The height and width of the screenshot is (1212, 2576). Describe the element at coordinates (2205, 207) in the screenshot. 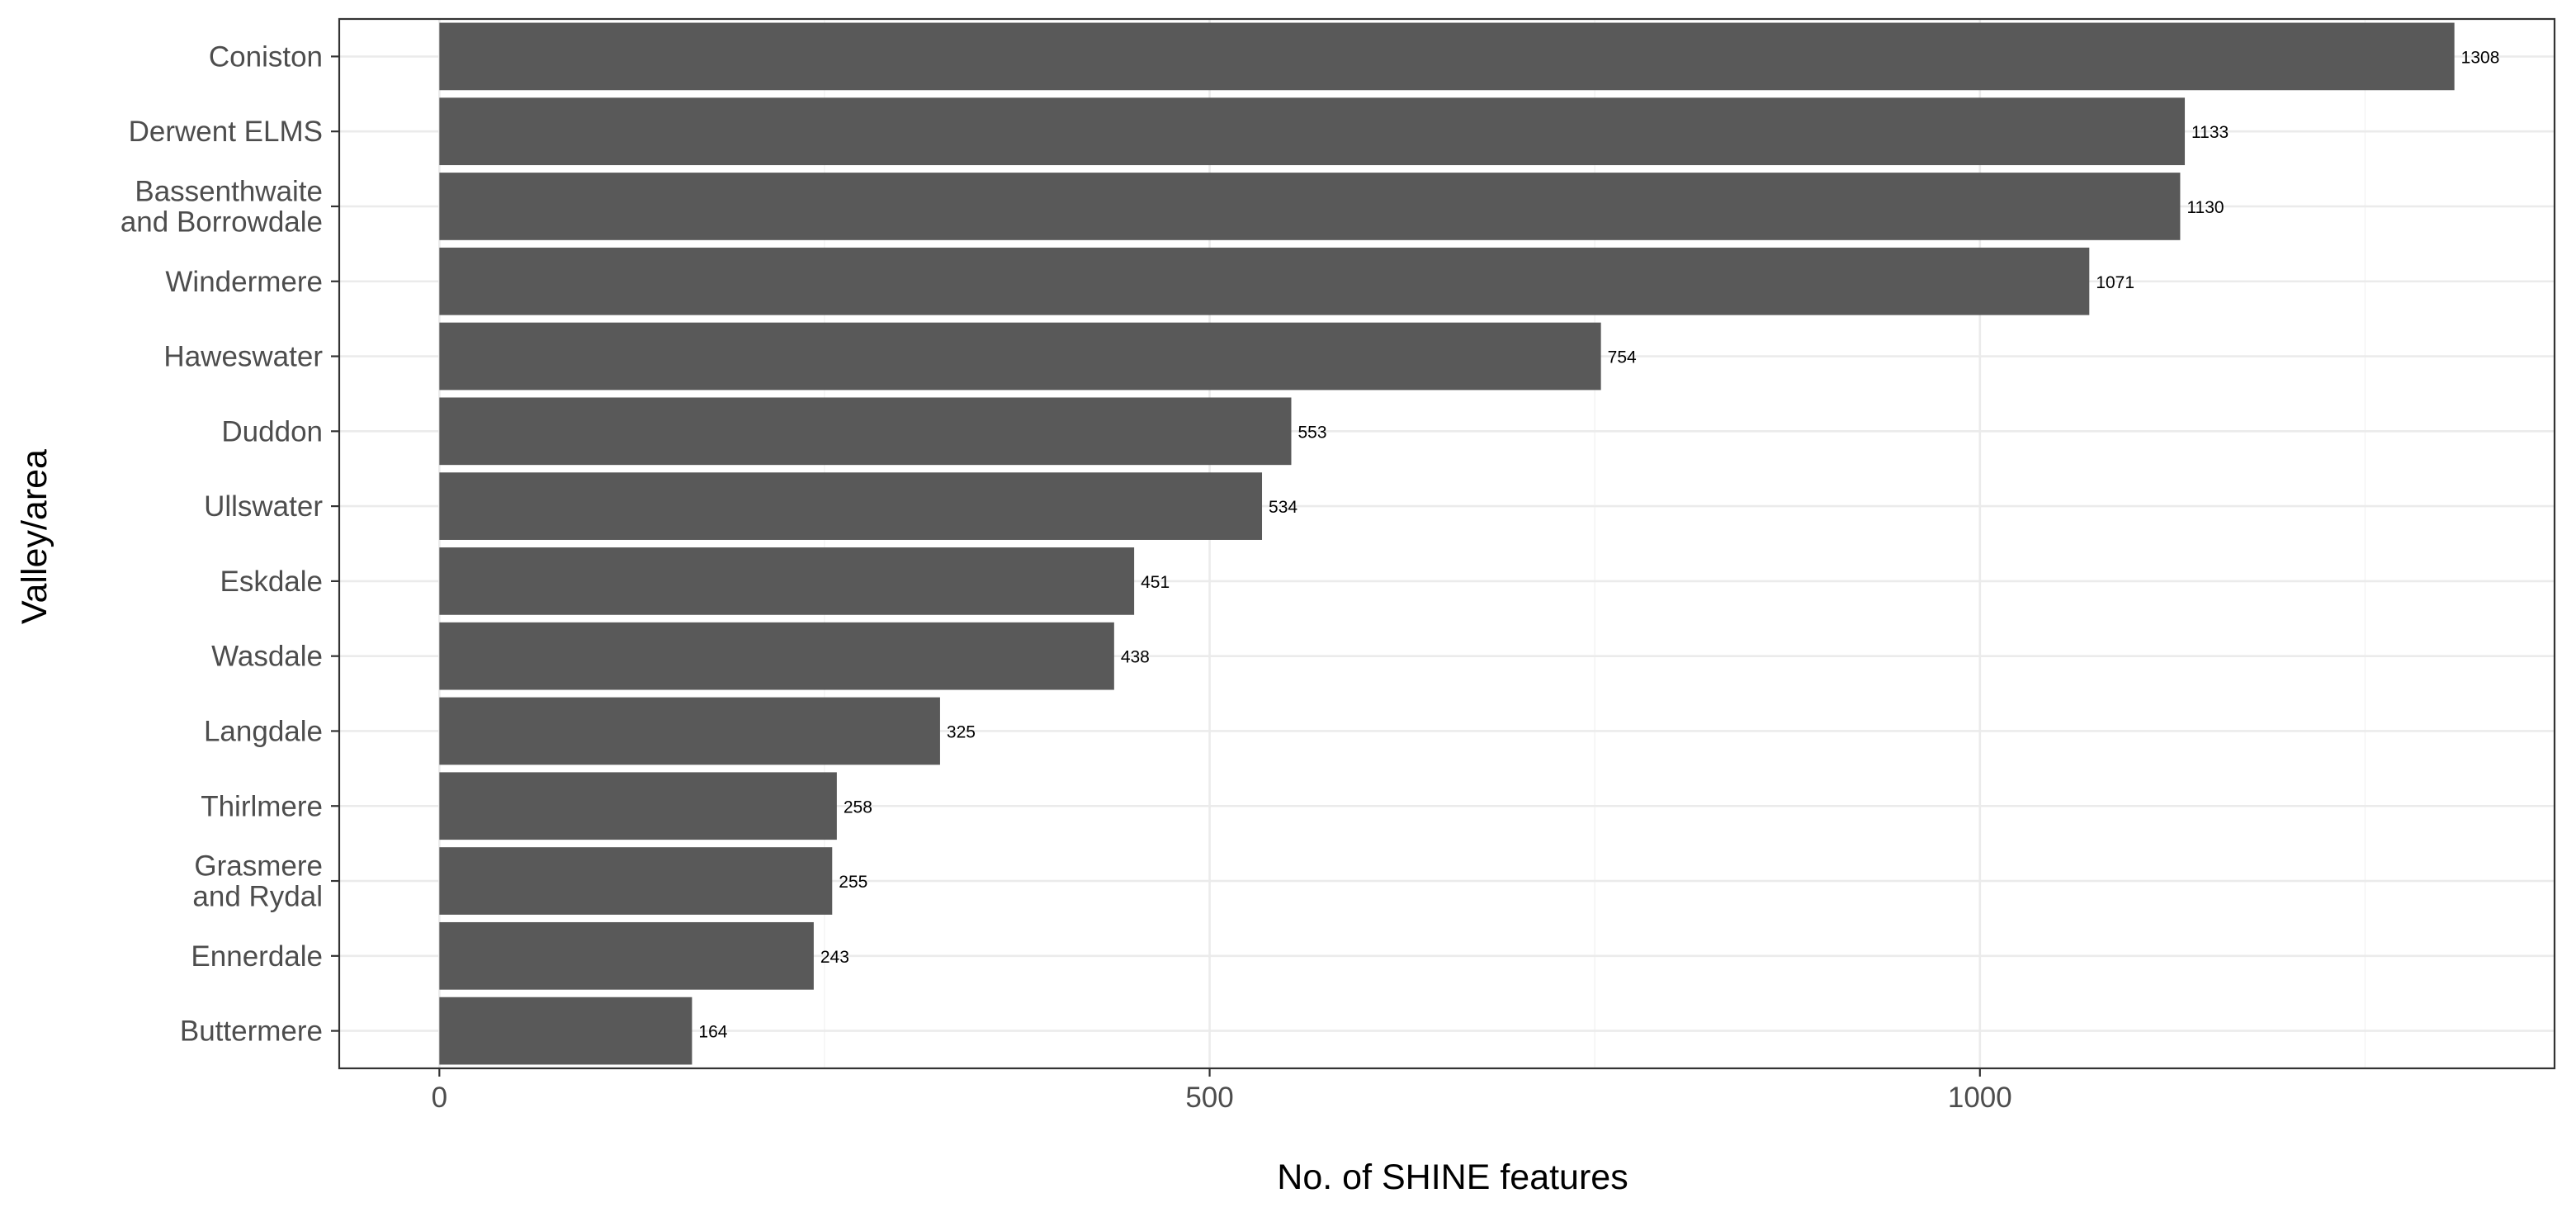

I see `value-label: 1130` at that location.